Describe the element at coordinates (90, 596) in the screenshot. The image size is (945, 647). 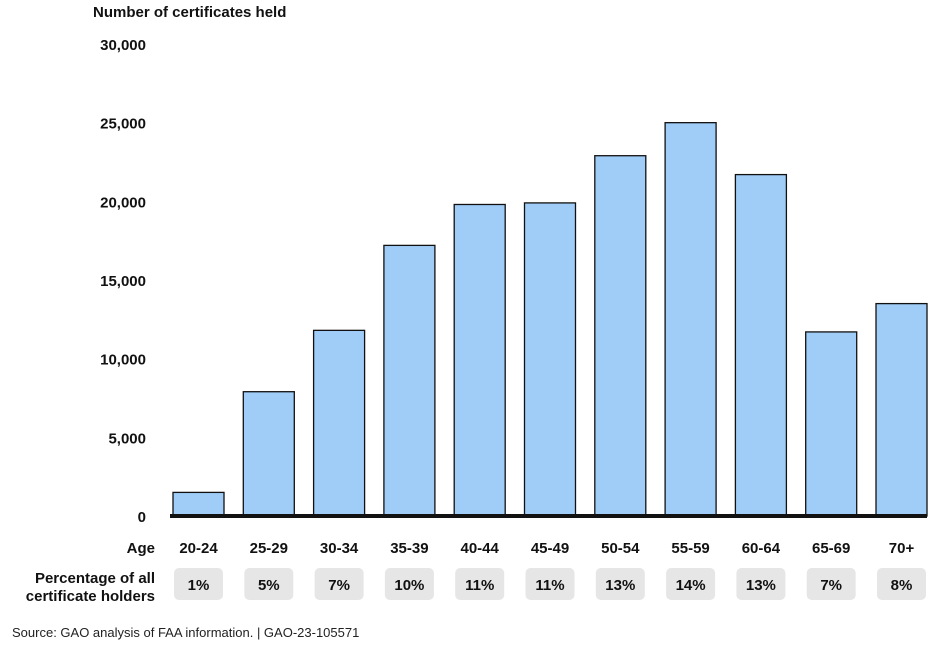
I see `percentage-row-label-line2: certificate holders` at that location.